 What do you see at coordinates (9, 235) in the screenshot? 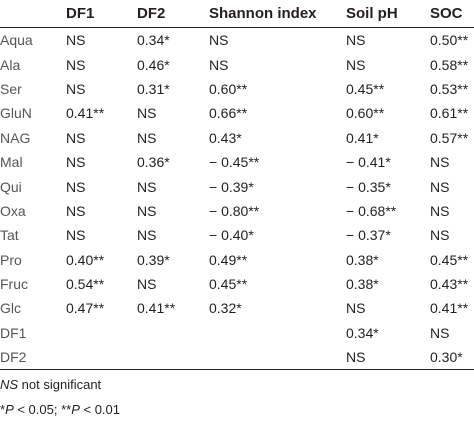
I see `row-label: Tat` at bounding box center [9, 235].